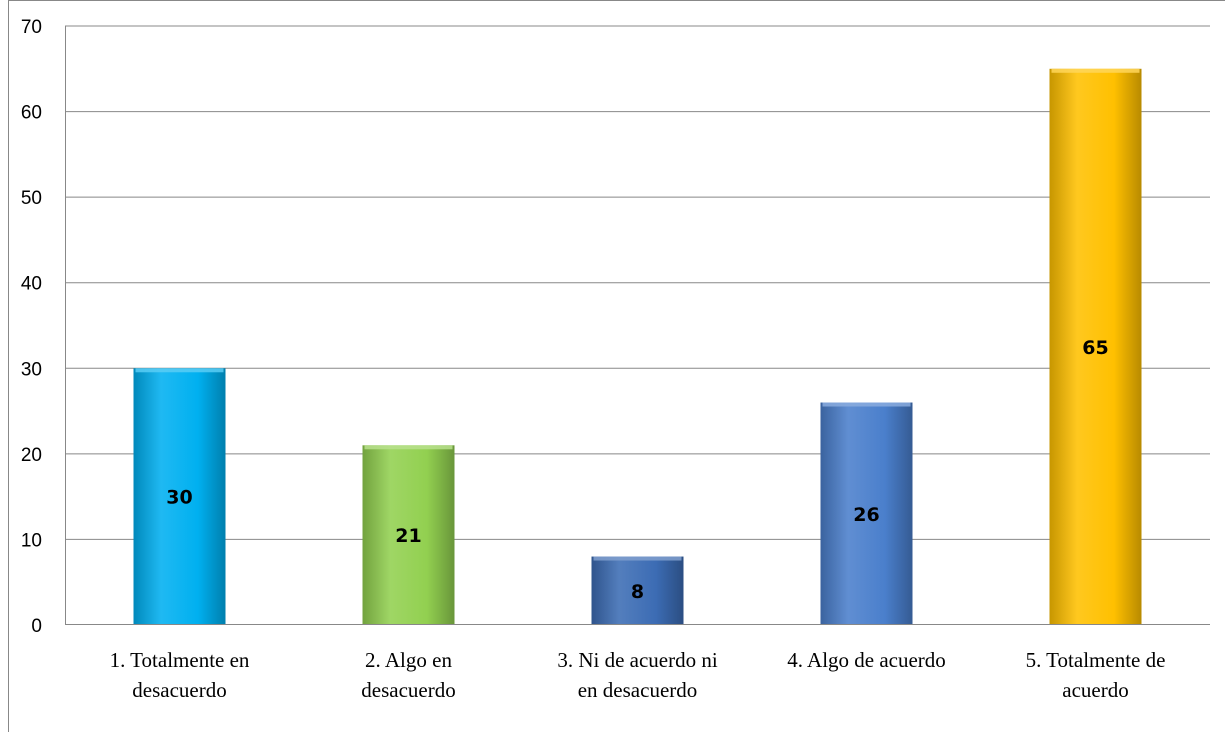 The image size is (1225, 737). I want to click on y-tick-label: 30, so click(31, 369).